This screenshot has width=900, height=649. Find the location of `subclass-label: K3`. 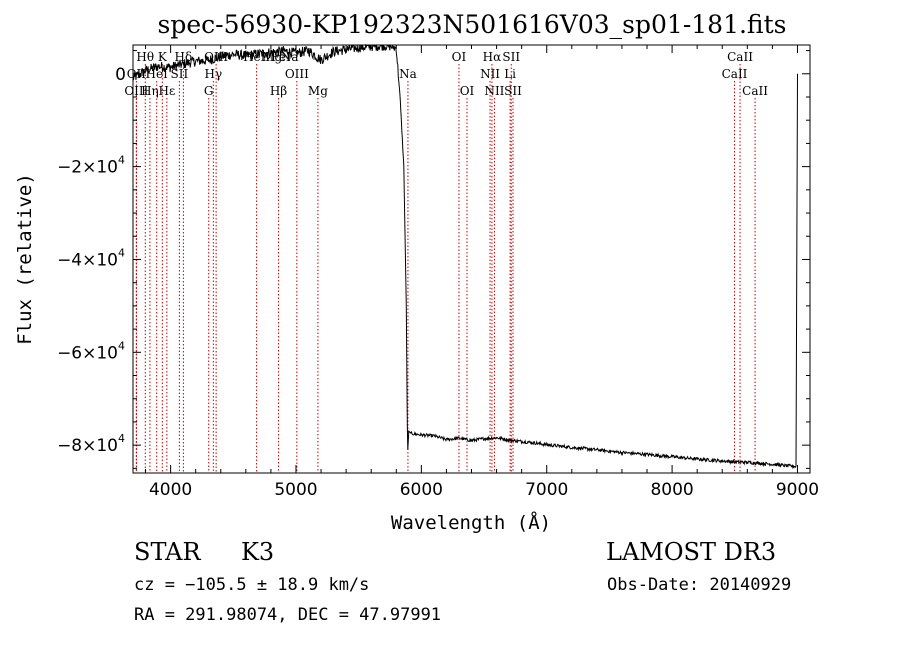

subclass-label: K3 is located at coordinates (257, 552).